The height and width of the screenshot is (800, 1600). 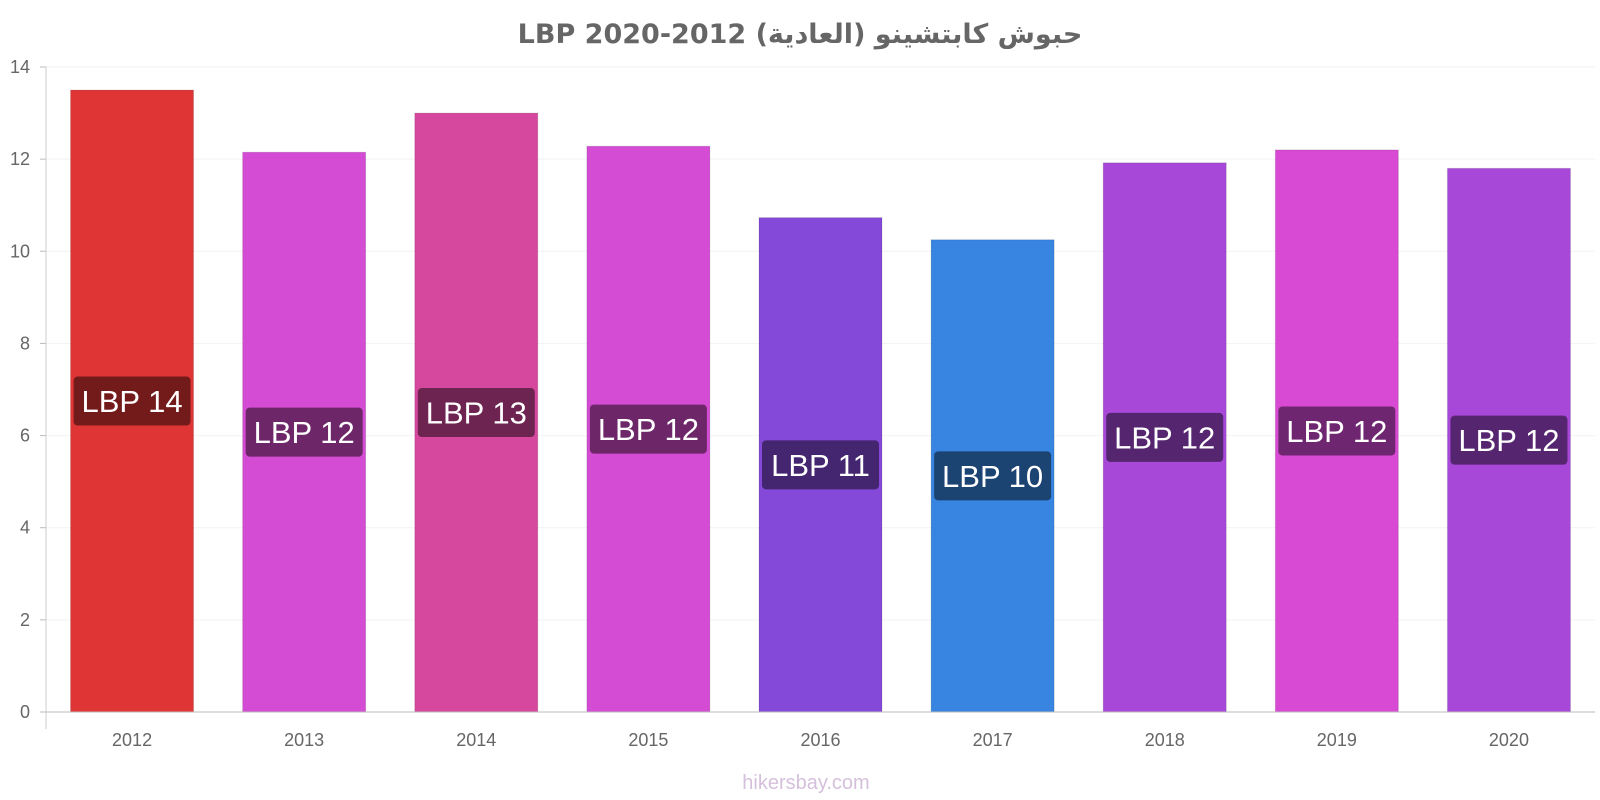 What do you see at coordinates (820, 740) in the screenshot?
I see `x-tick-label: 2016` at bounding box center [820, 740].